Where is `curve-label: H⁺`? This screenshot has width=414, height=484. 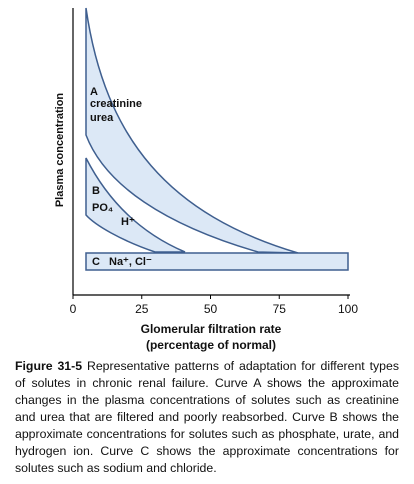 curve-label: H⁺ is located at coordinates (128, 222).